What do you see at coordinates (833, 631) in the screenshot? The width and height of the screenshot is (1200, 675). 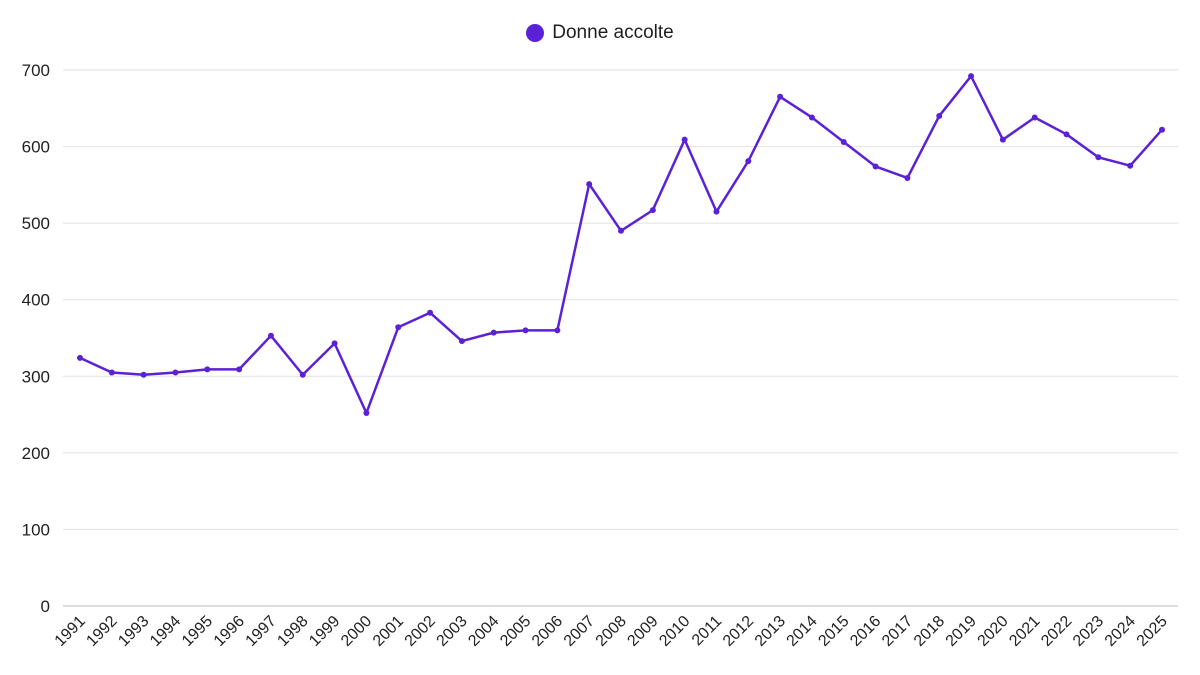 I see `x-tick-label: 2015` at bounding box center [833, 631].